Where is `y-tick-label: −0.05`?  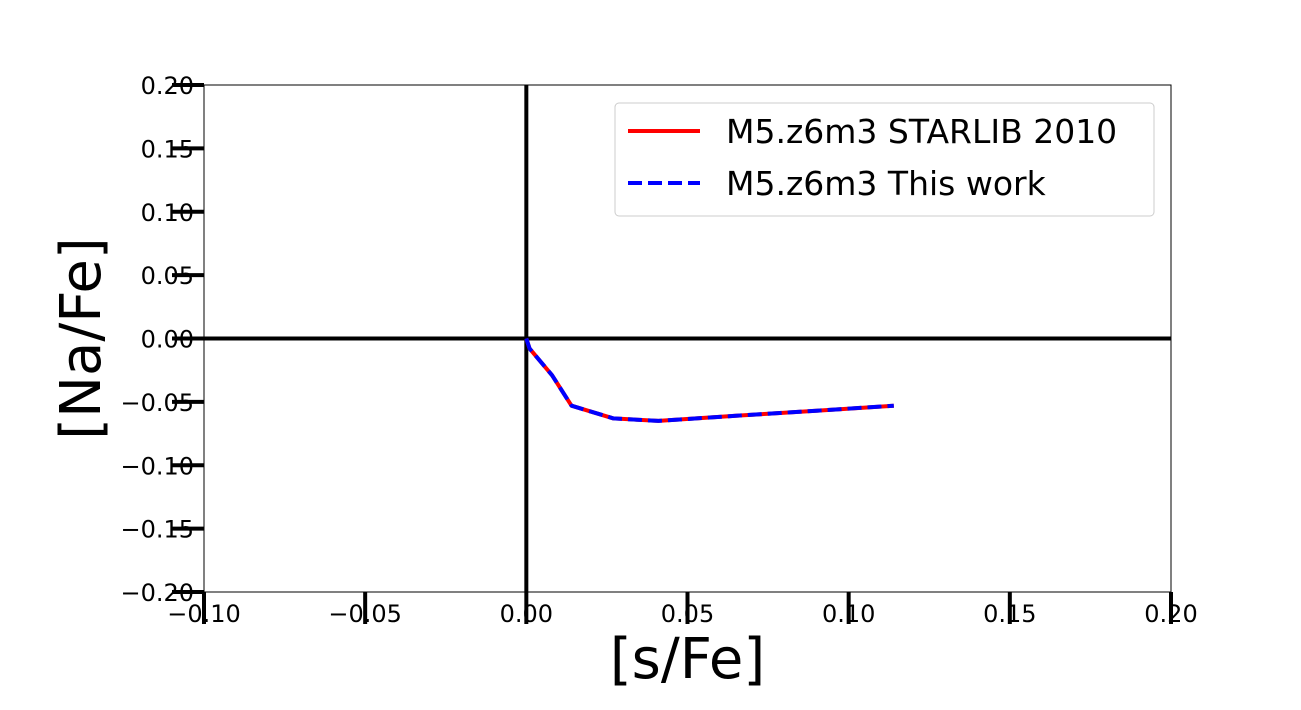
y-tick-label: −0.05 is located at coordinates (157, 403).